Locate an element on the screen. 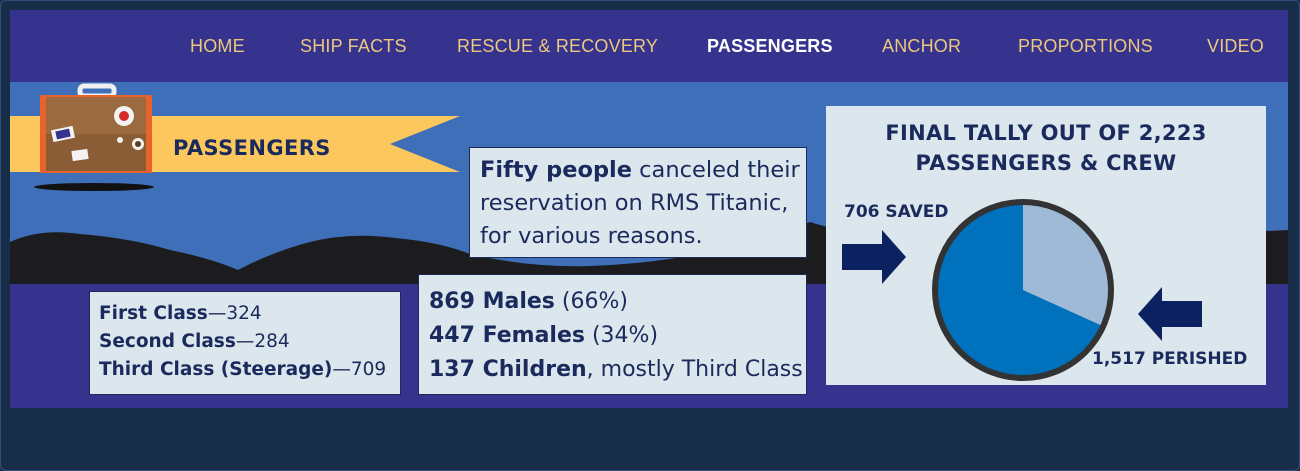 The image size is (1300, 471). nav-ship-facts: SHIP FACTS is located at coordinates (353, 46).